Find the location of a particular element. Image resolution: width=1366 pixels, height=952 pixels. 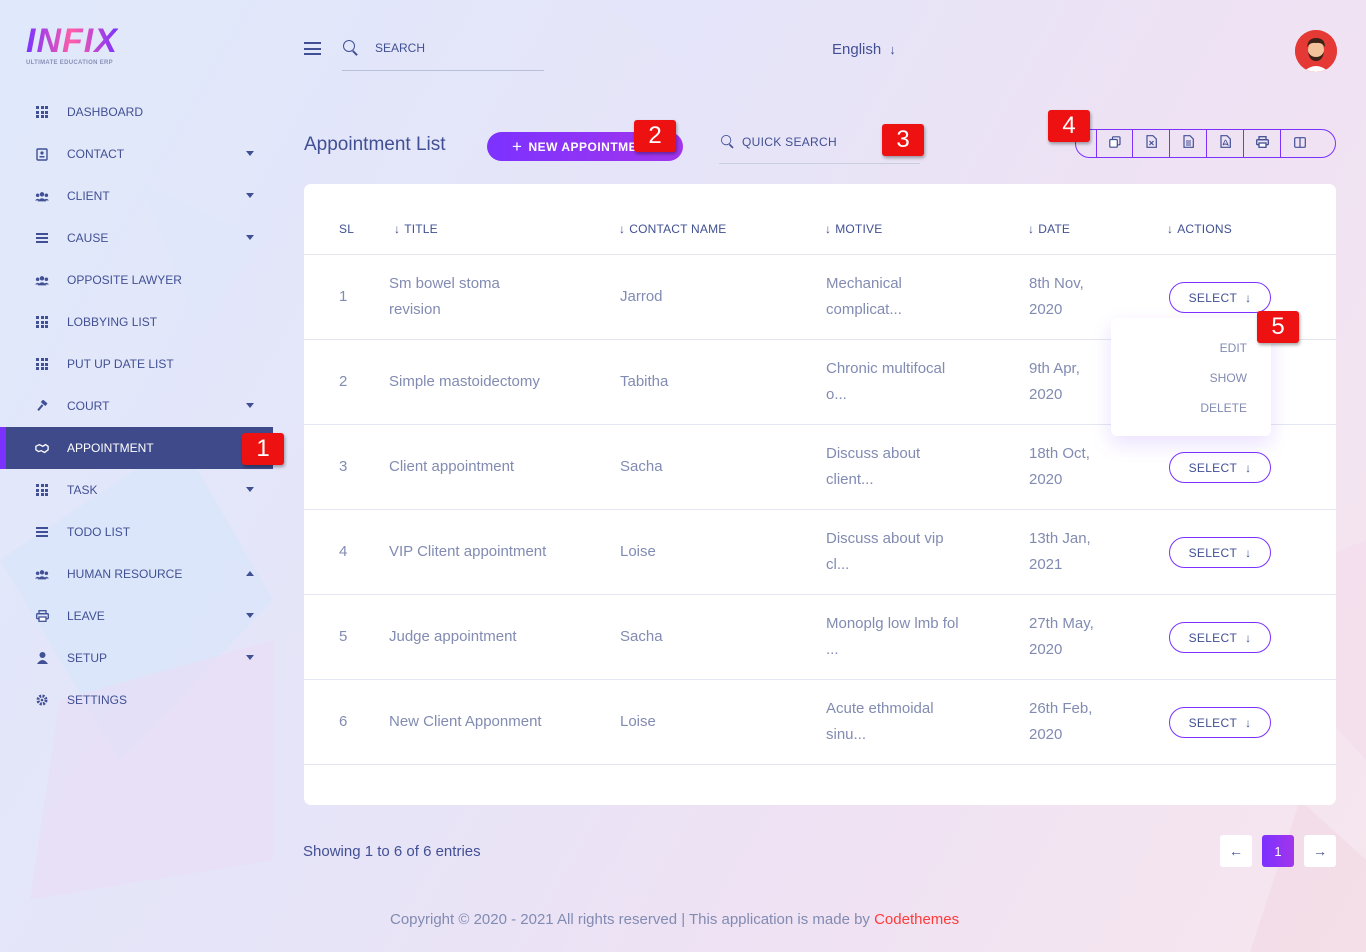

pdf-export-button is located at coordinates (1225, 143).